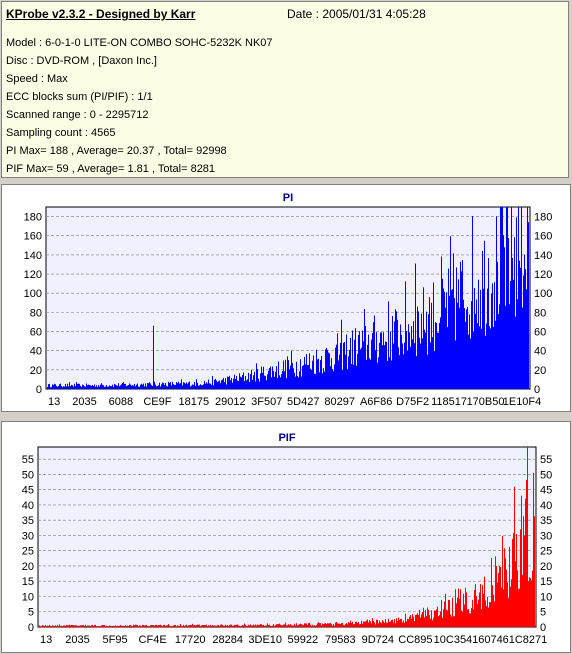 The width and height of the screenshot is (572, 654). What do you see at coordinates (376, 402) in the screenshot?
I see `x-tick-label: A6F86` at bounding box center [376, 402].